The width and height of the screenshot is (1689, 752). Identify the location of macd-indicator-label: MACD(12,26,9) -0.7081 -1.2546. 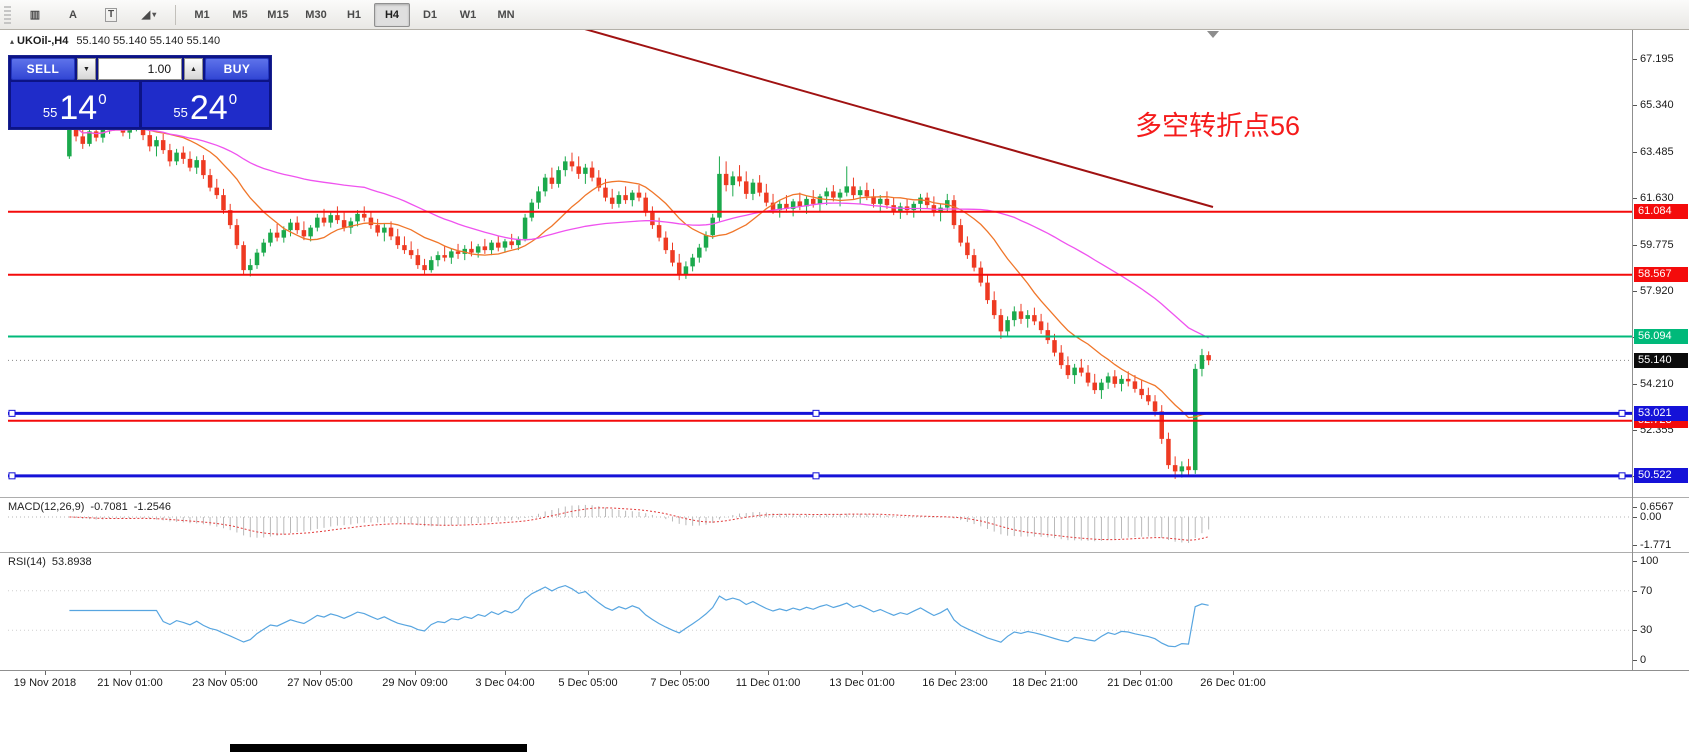
(92, 507).